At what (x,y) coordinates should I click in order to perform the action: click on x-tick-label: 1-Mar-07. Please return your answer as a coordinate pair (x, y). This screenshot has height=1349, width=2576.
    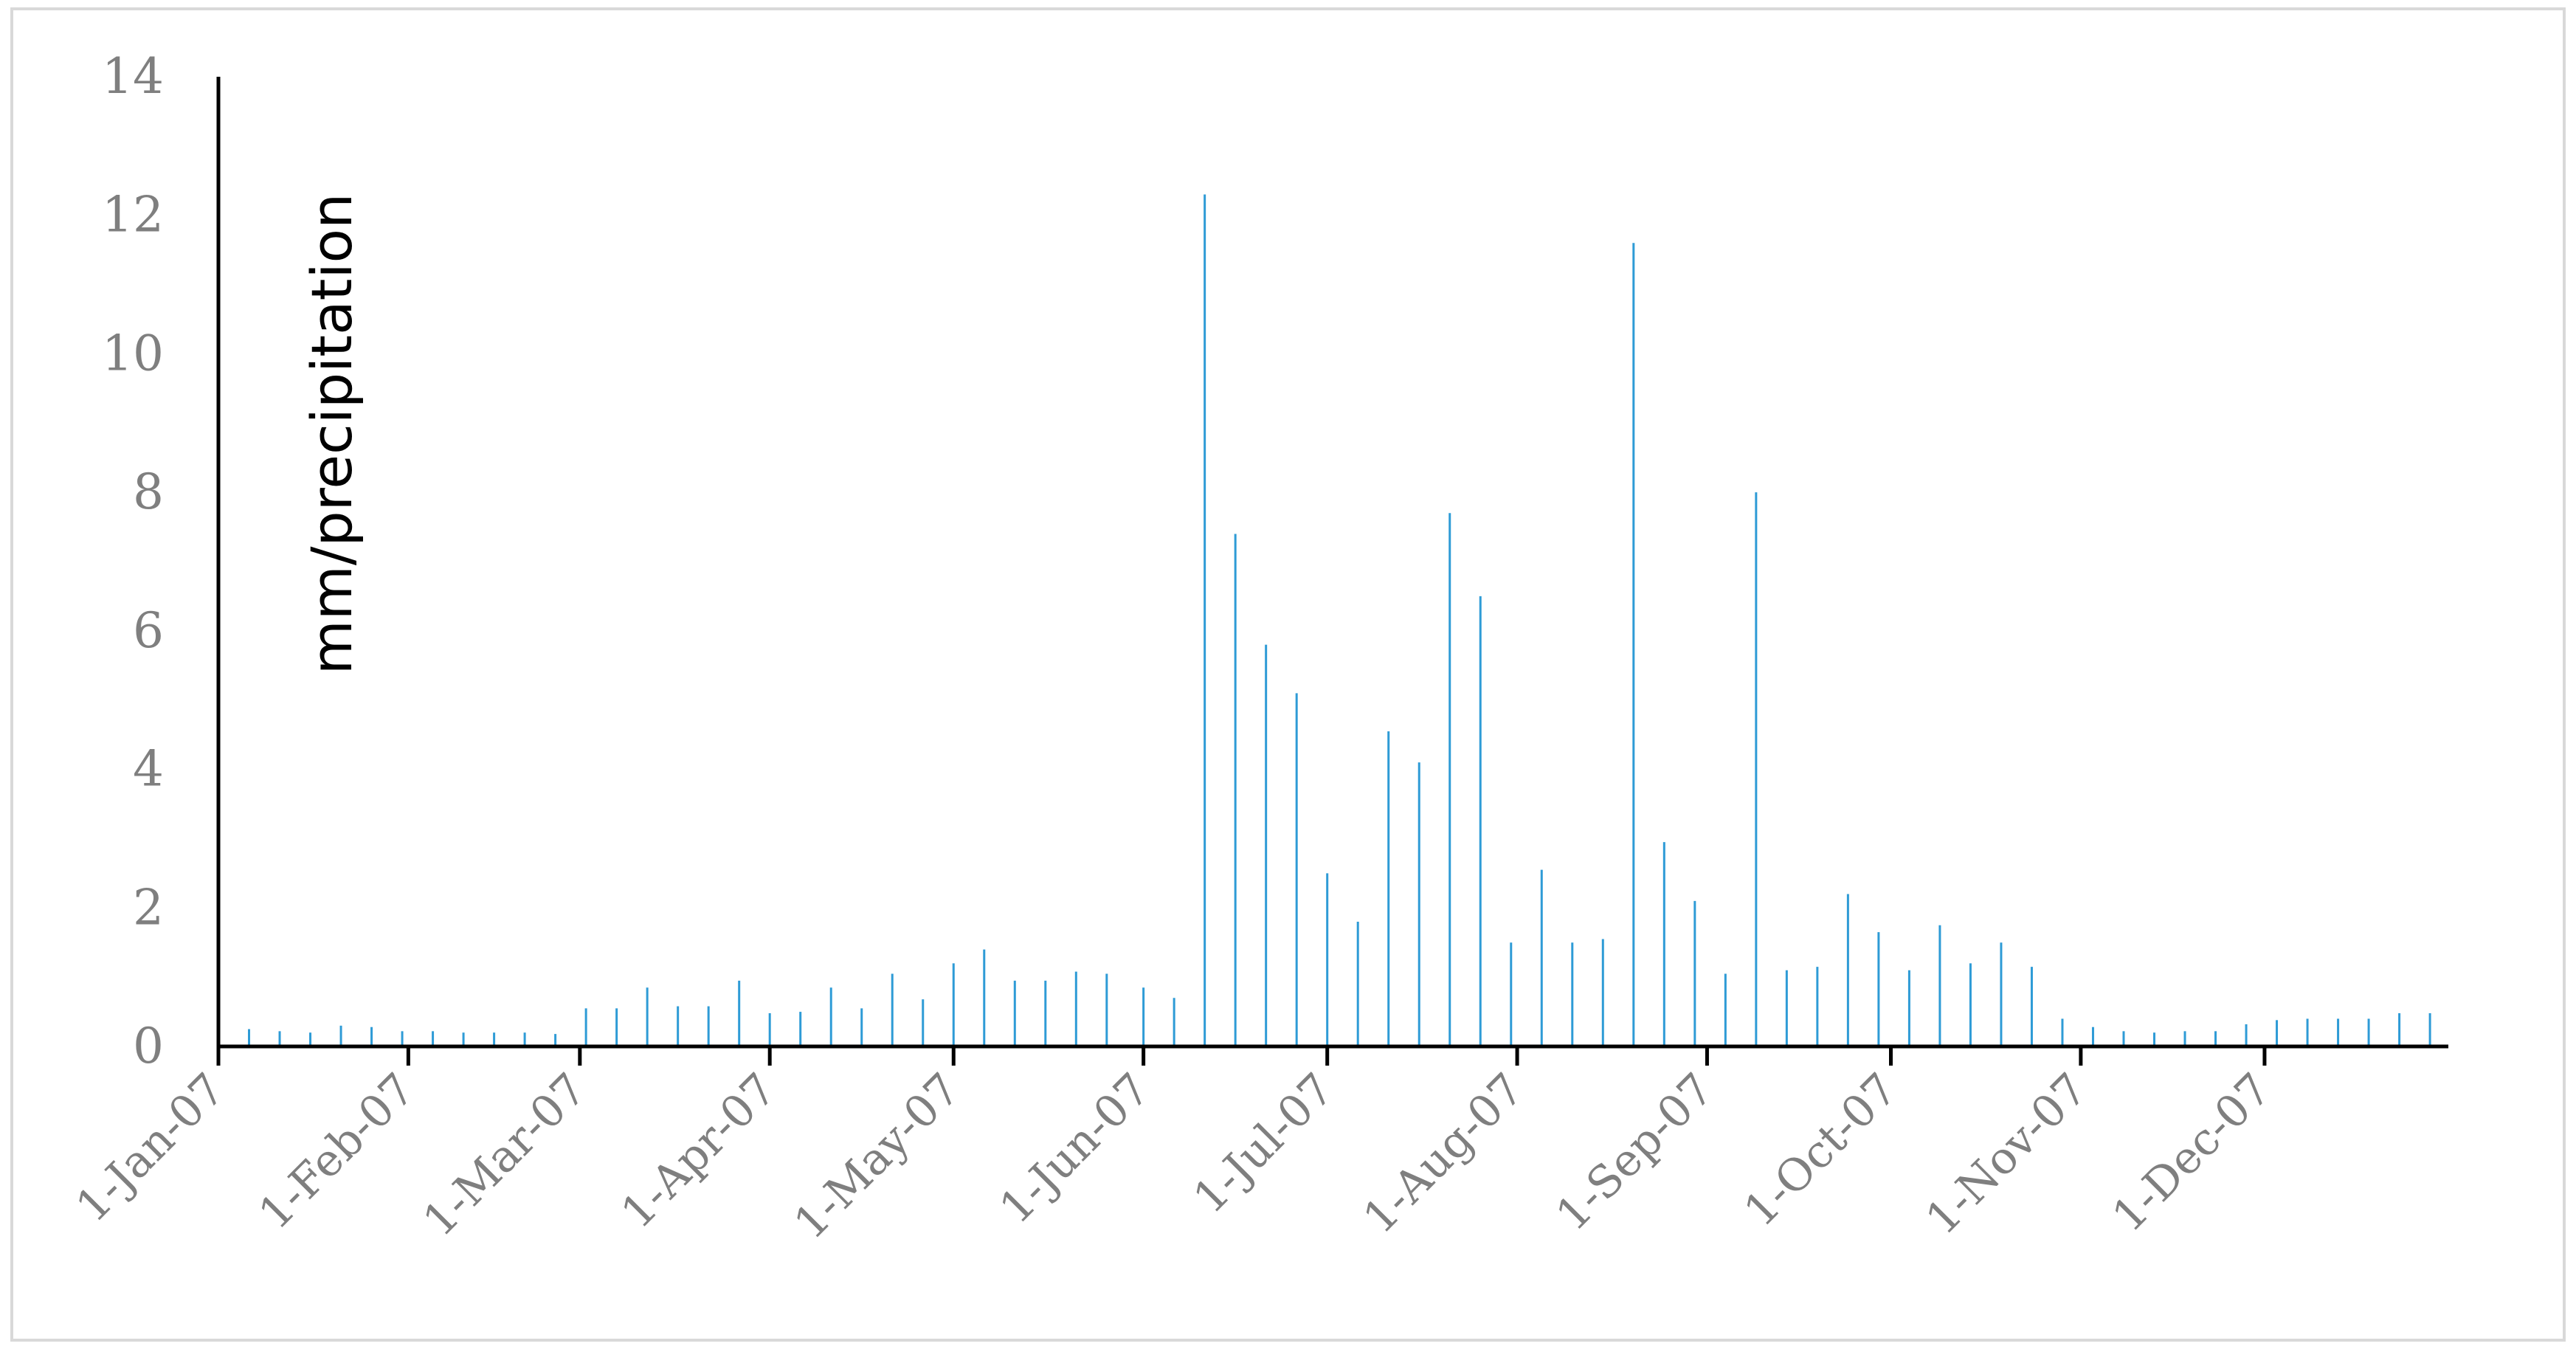
    Looking at the image, I should click on (504, 1154).